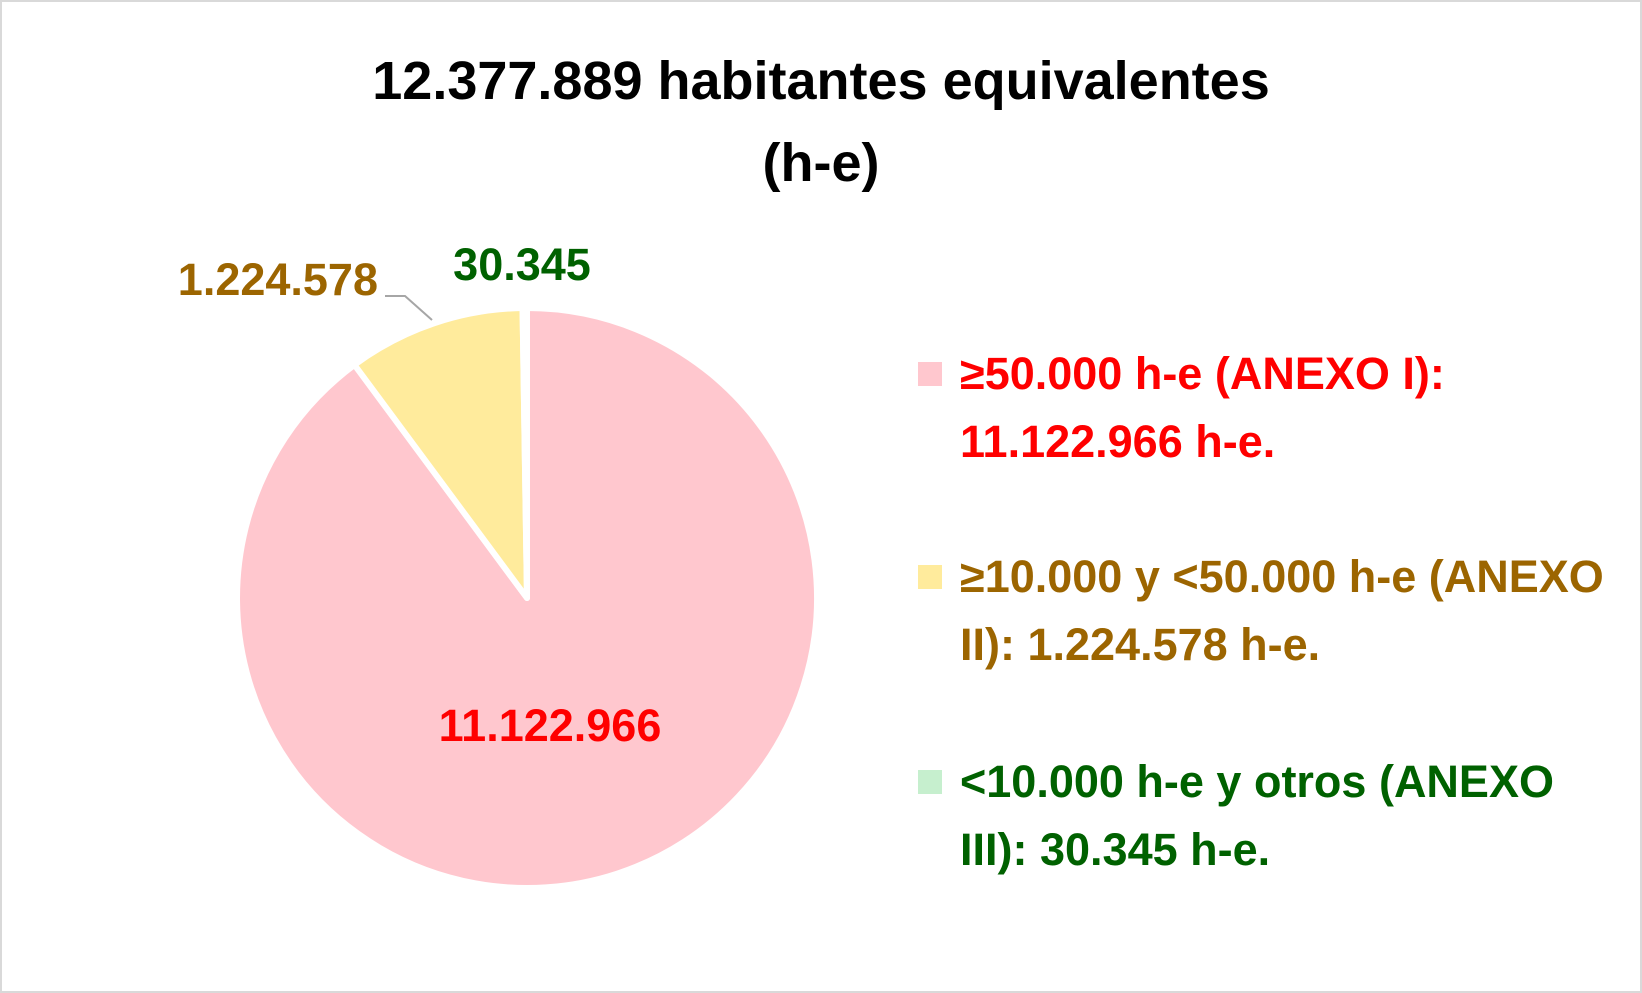 The image size is (1642, 993). What do you see at coordinates (524, 452) in the screenshot?
I see `pie-slice-anexo-iii` at bounding box center [524, 452].